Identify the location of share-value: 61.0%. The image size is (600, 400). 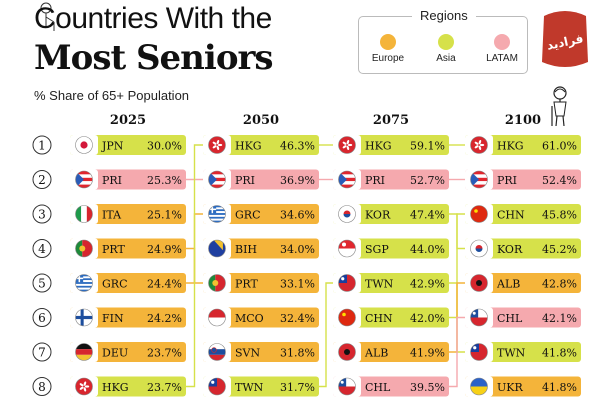
(559, 146).